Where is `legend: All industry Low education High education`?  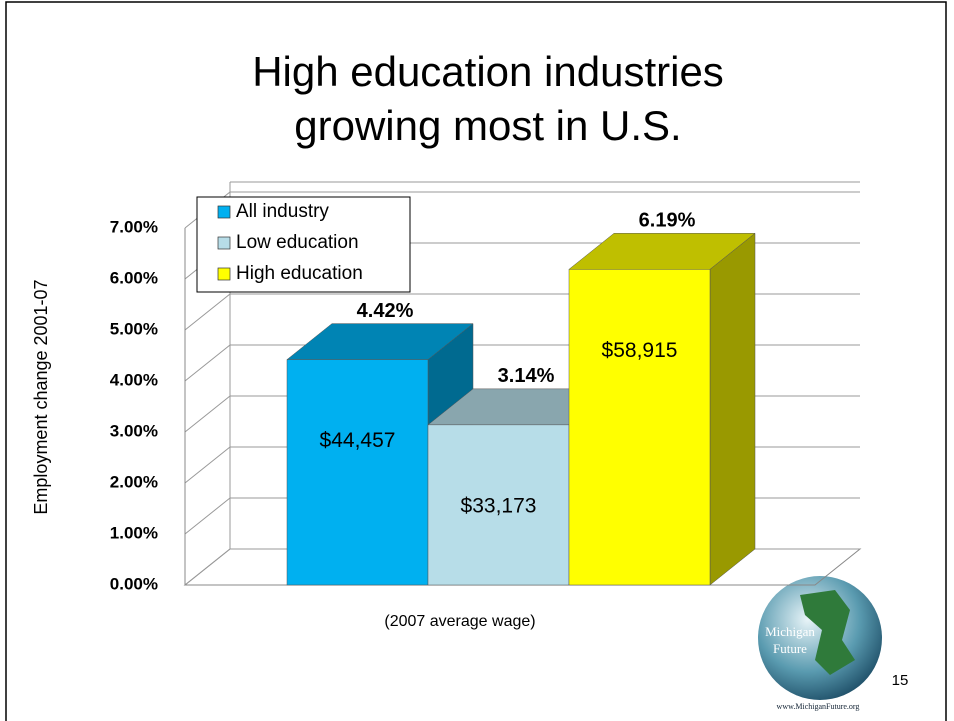
legend: All industry Low education High education is located at coordinates (303, 244).